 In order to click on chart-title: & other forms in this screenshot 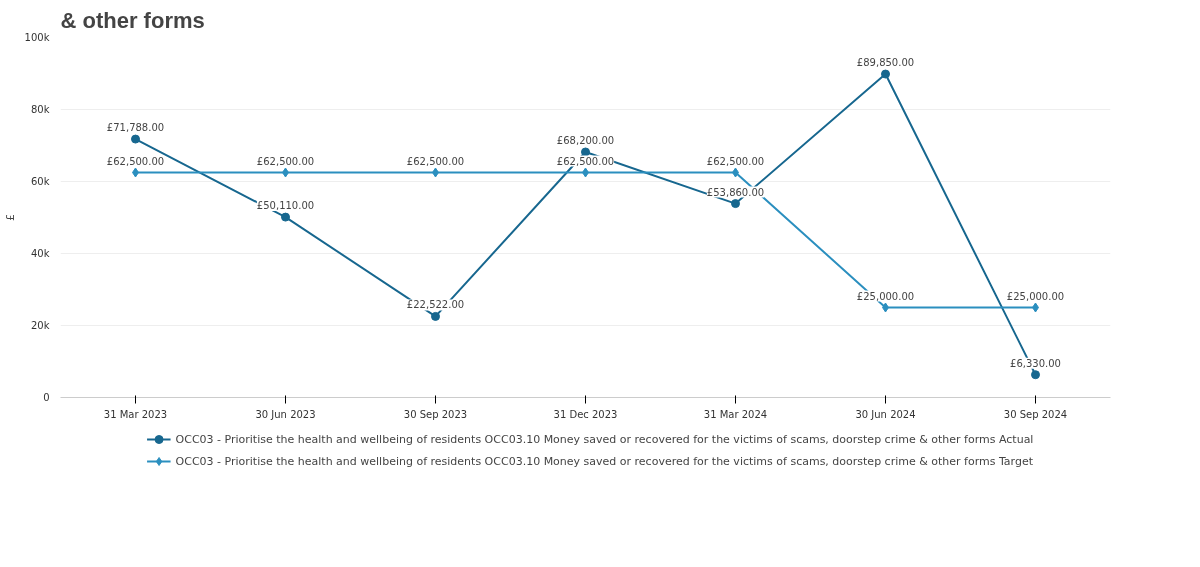, I will do `click(132, 20)`.